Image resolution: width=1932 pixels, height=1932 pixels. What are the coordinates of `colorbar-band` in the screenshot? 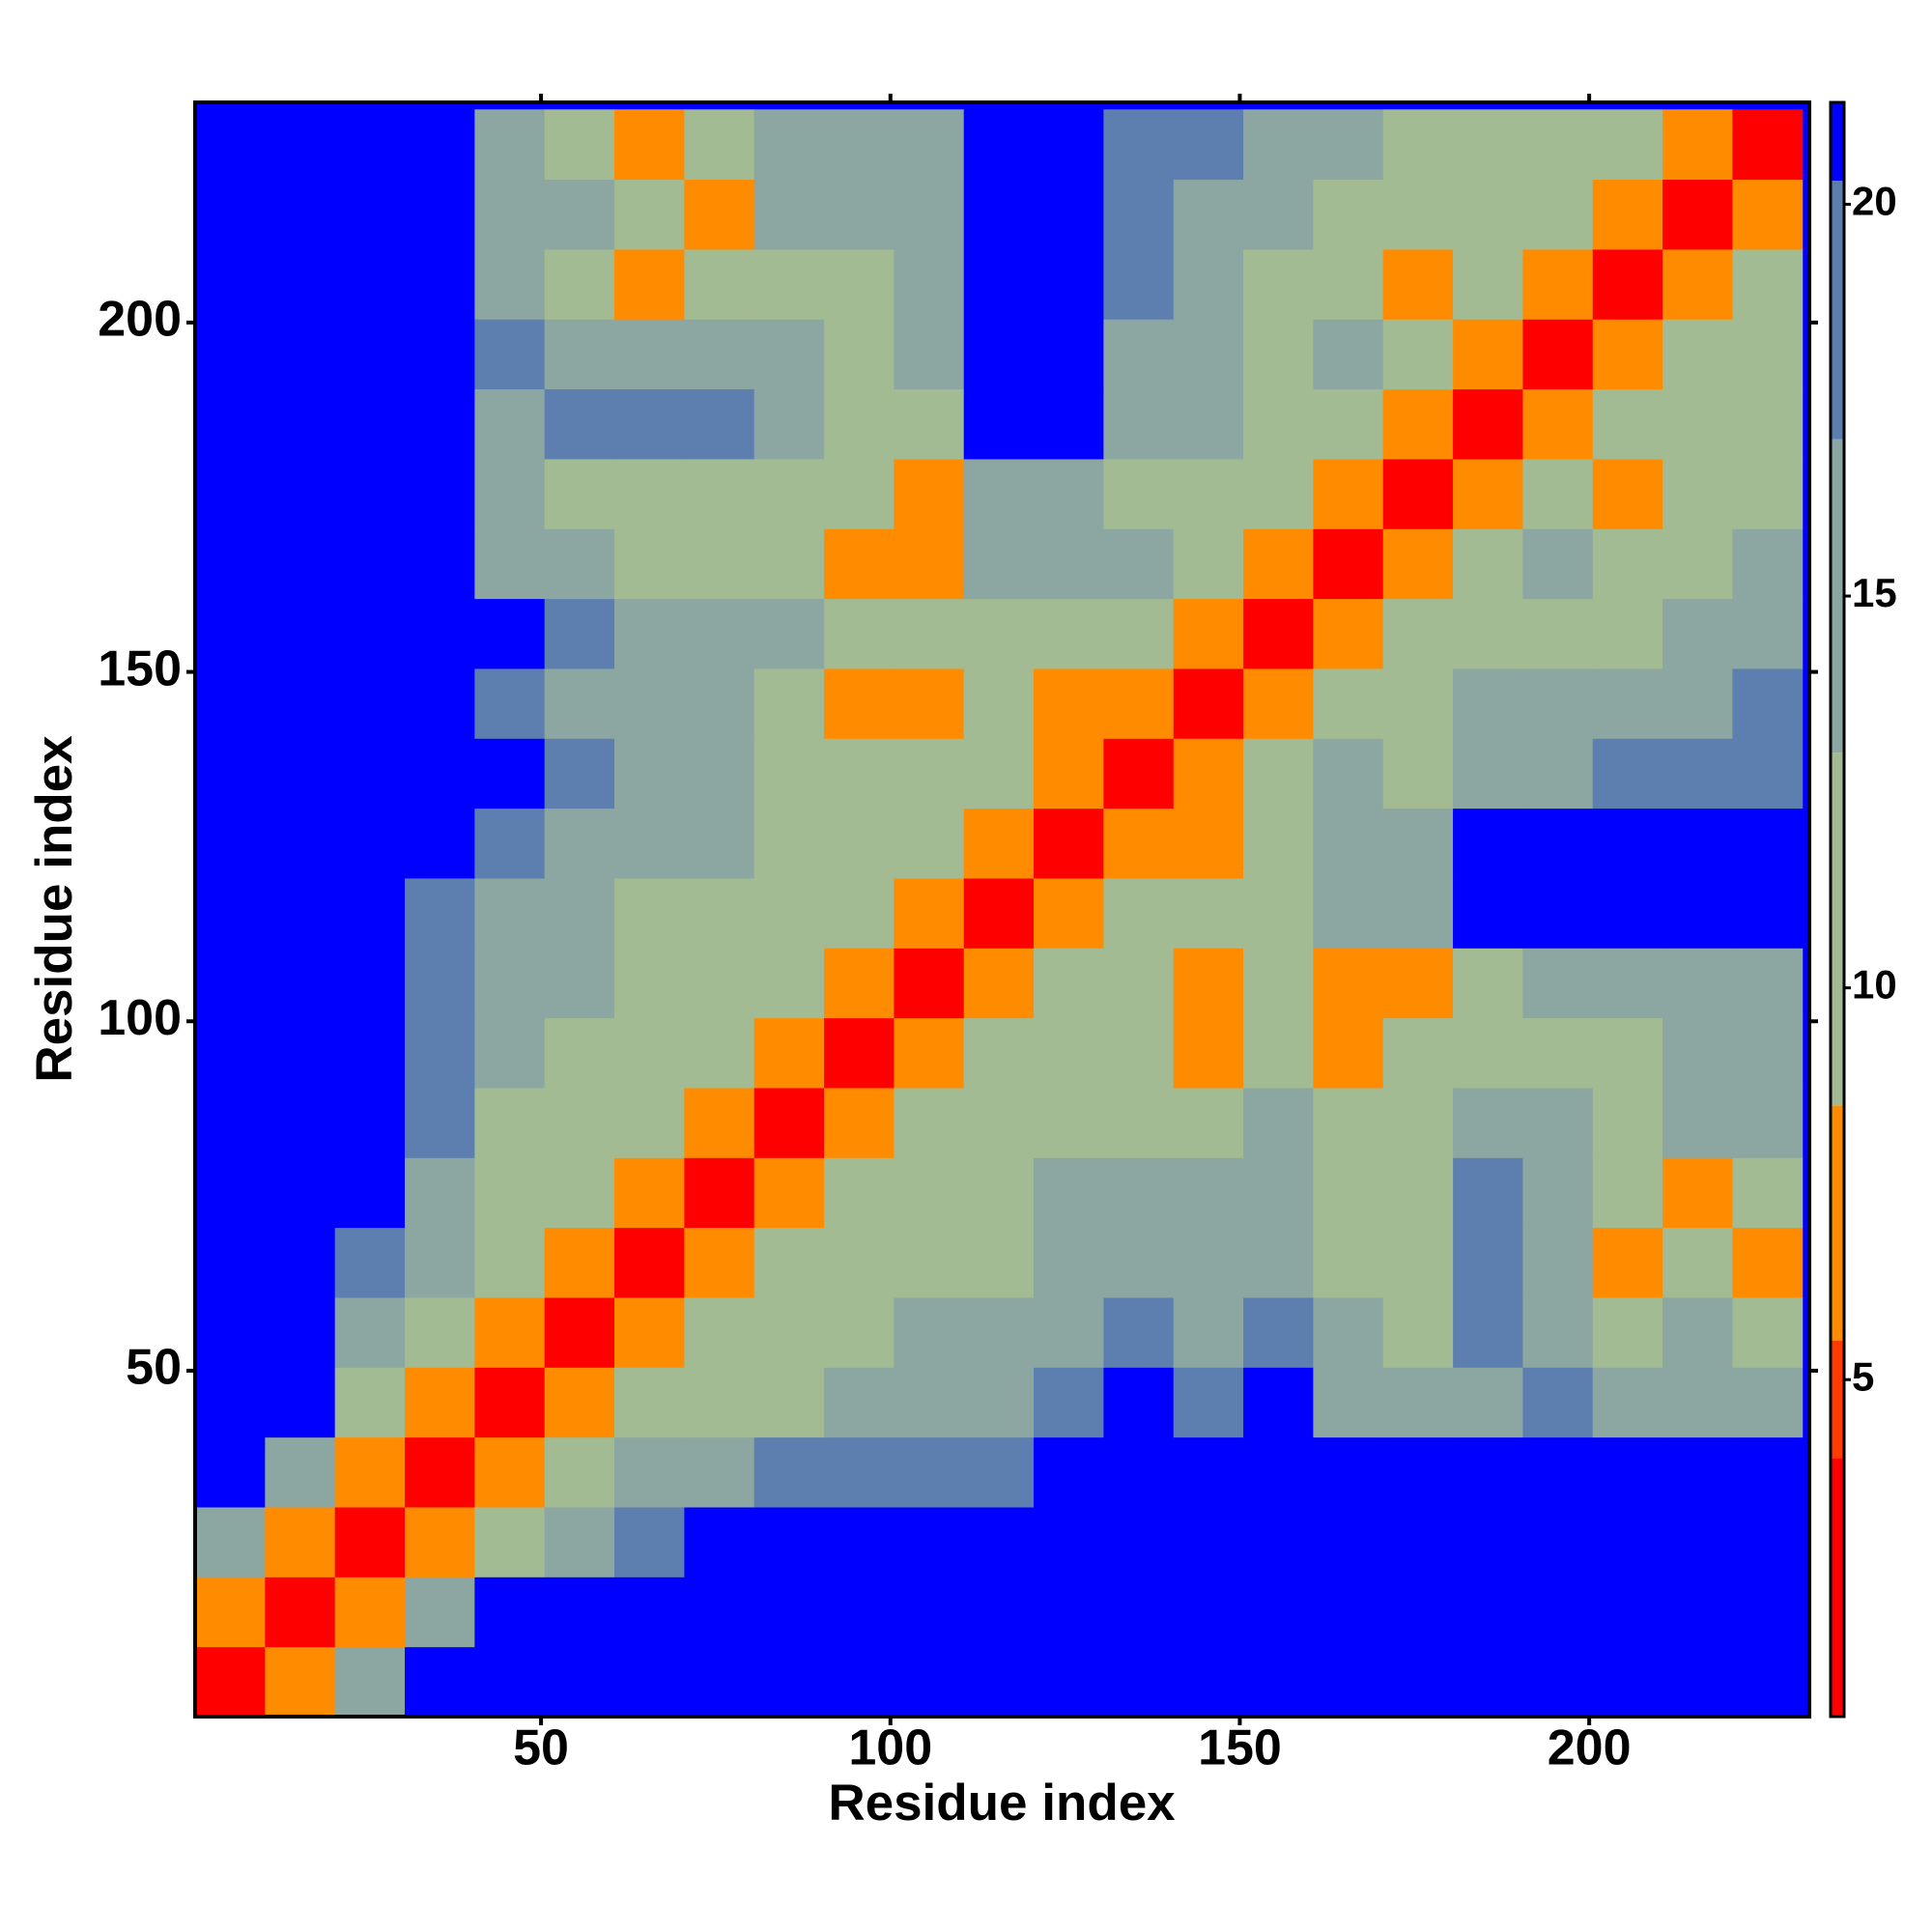 It's located at (1837, 596).